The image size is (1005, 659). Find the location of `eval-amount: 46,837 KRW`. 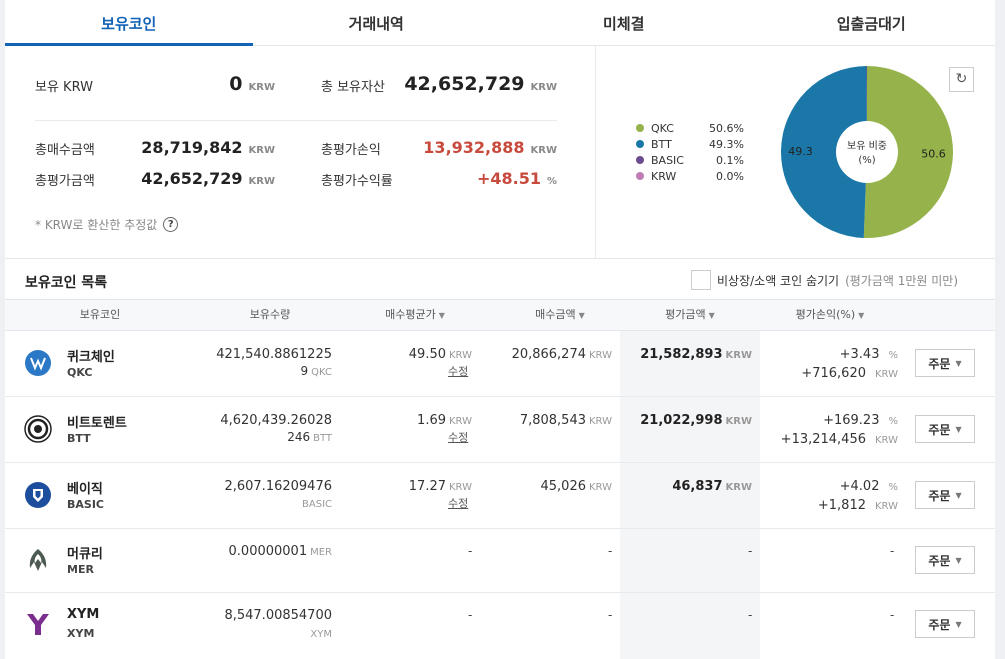

eval-amount: 46,837 KRW is located at coordinates (712, 486).